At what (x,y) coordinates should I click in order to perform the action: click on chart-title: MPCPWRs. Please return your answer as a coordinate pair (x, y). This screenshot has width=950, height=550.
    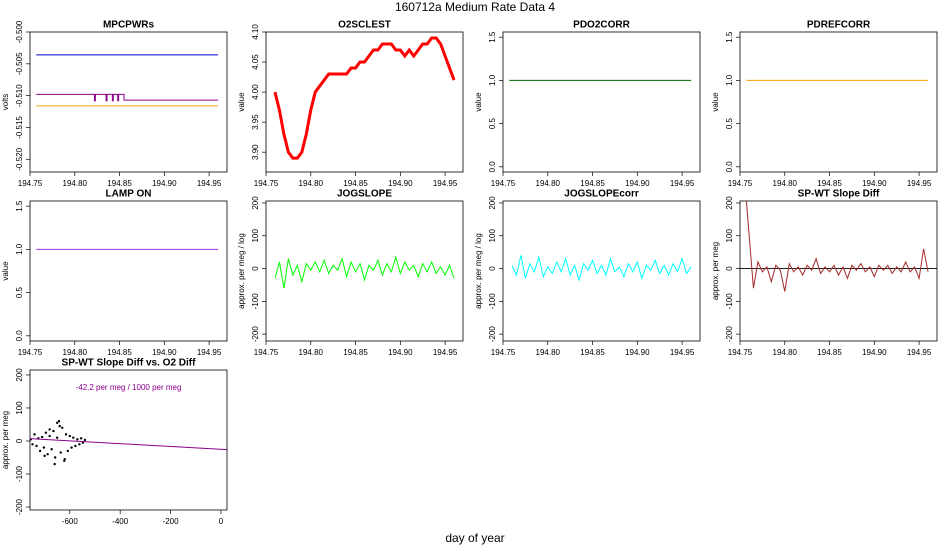
    Looking at the image, I should click on (129, 25).